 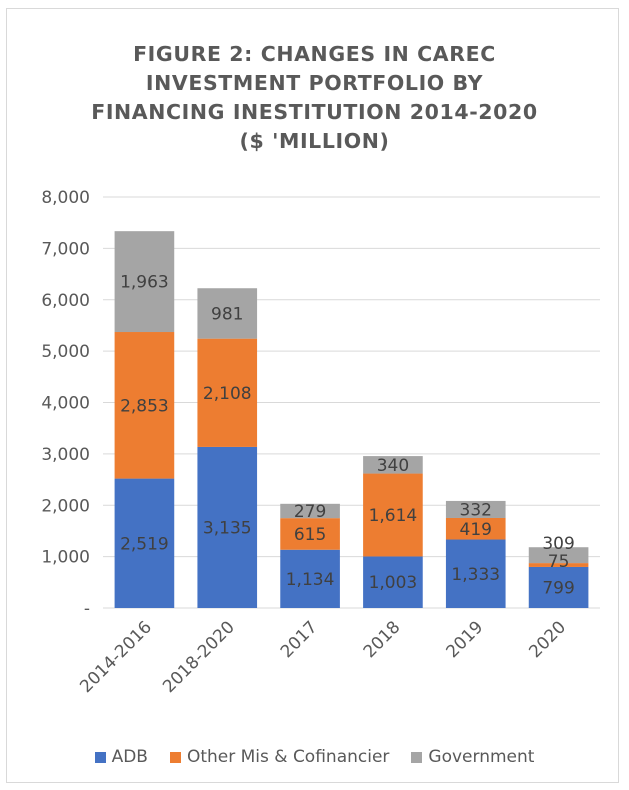 I want to click on y-tick-label: 3,000, so click(x=65, y=455).